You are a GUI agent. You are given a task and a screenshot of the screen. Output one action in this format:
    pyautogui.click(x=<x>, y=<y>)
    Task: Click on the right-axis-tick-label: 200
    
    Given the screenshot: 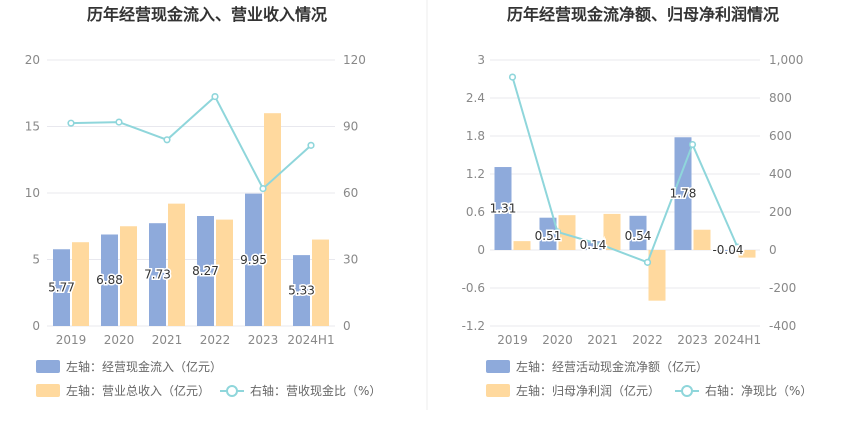 What is the action you would take?
    pyautogui.click(x=780, y=212)
    